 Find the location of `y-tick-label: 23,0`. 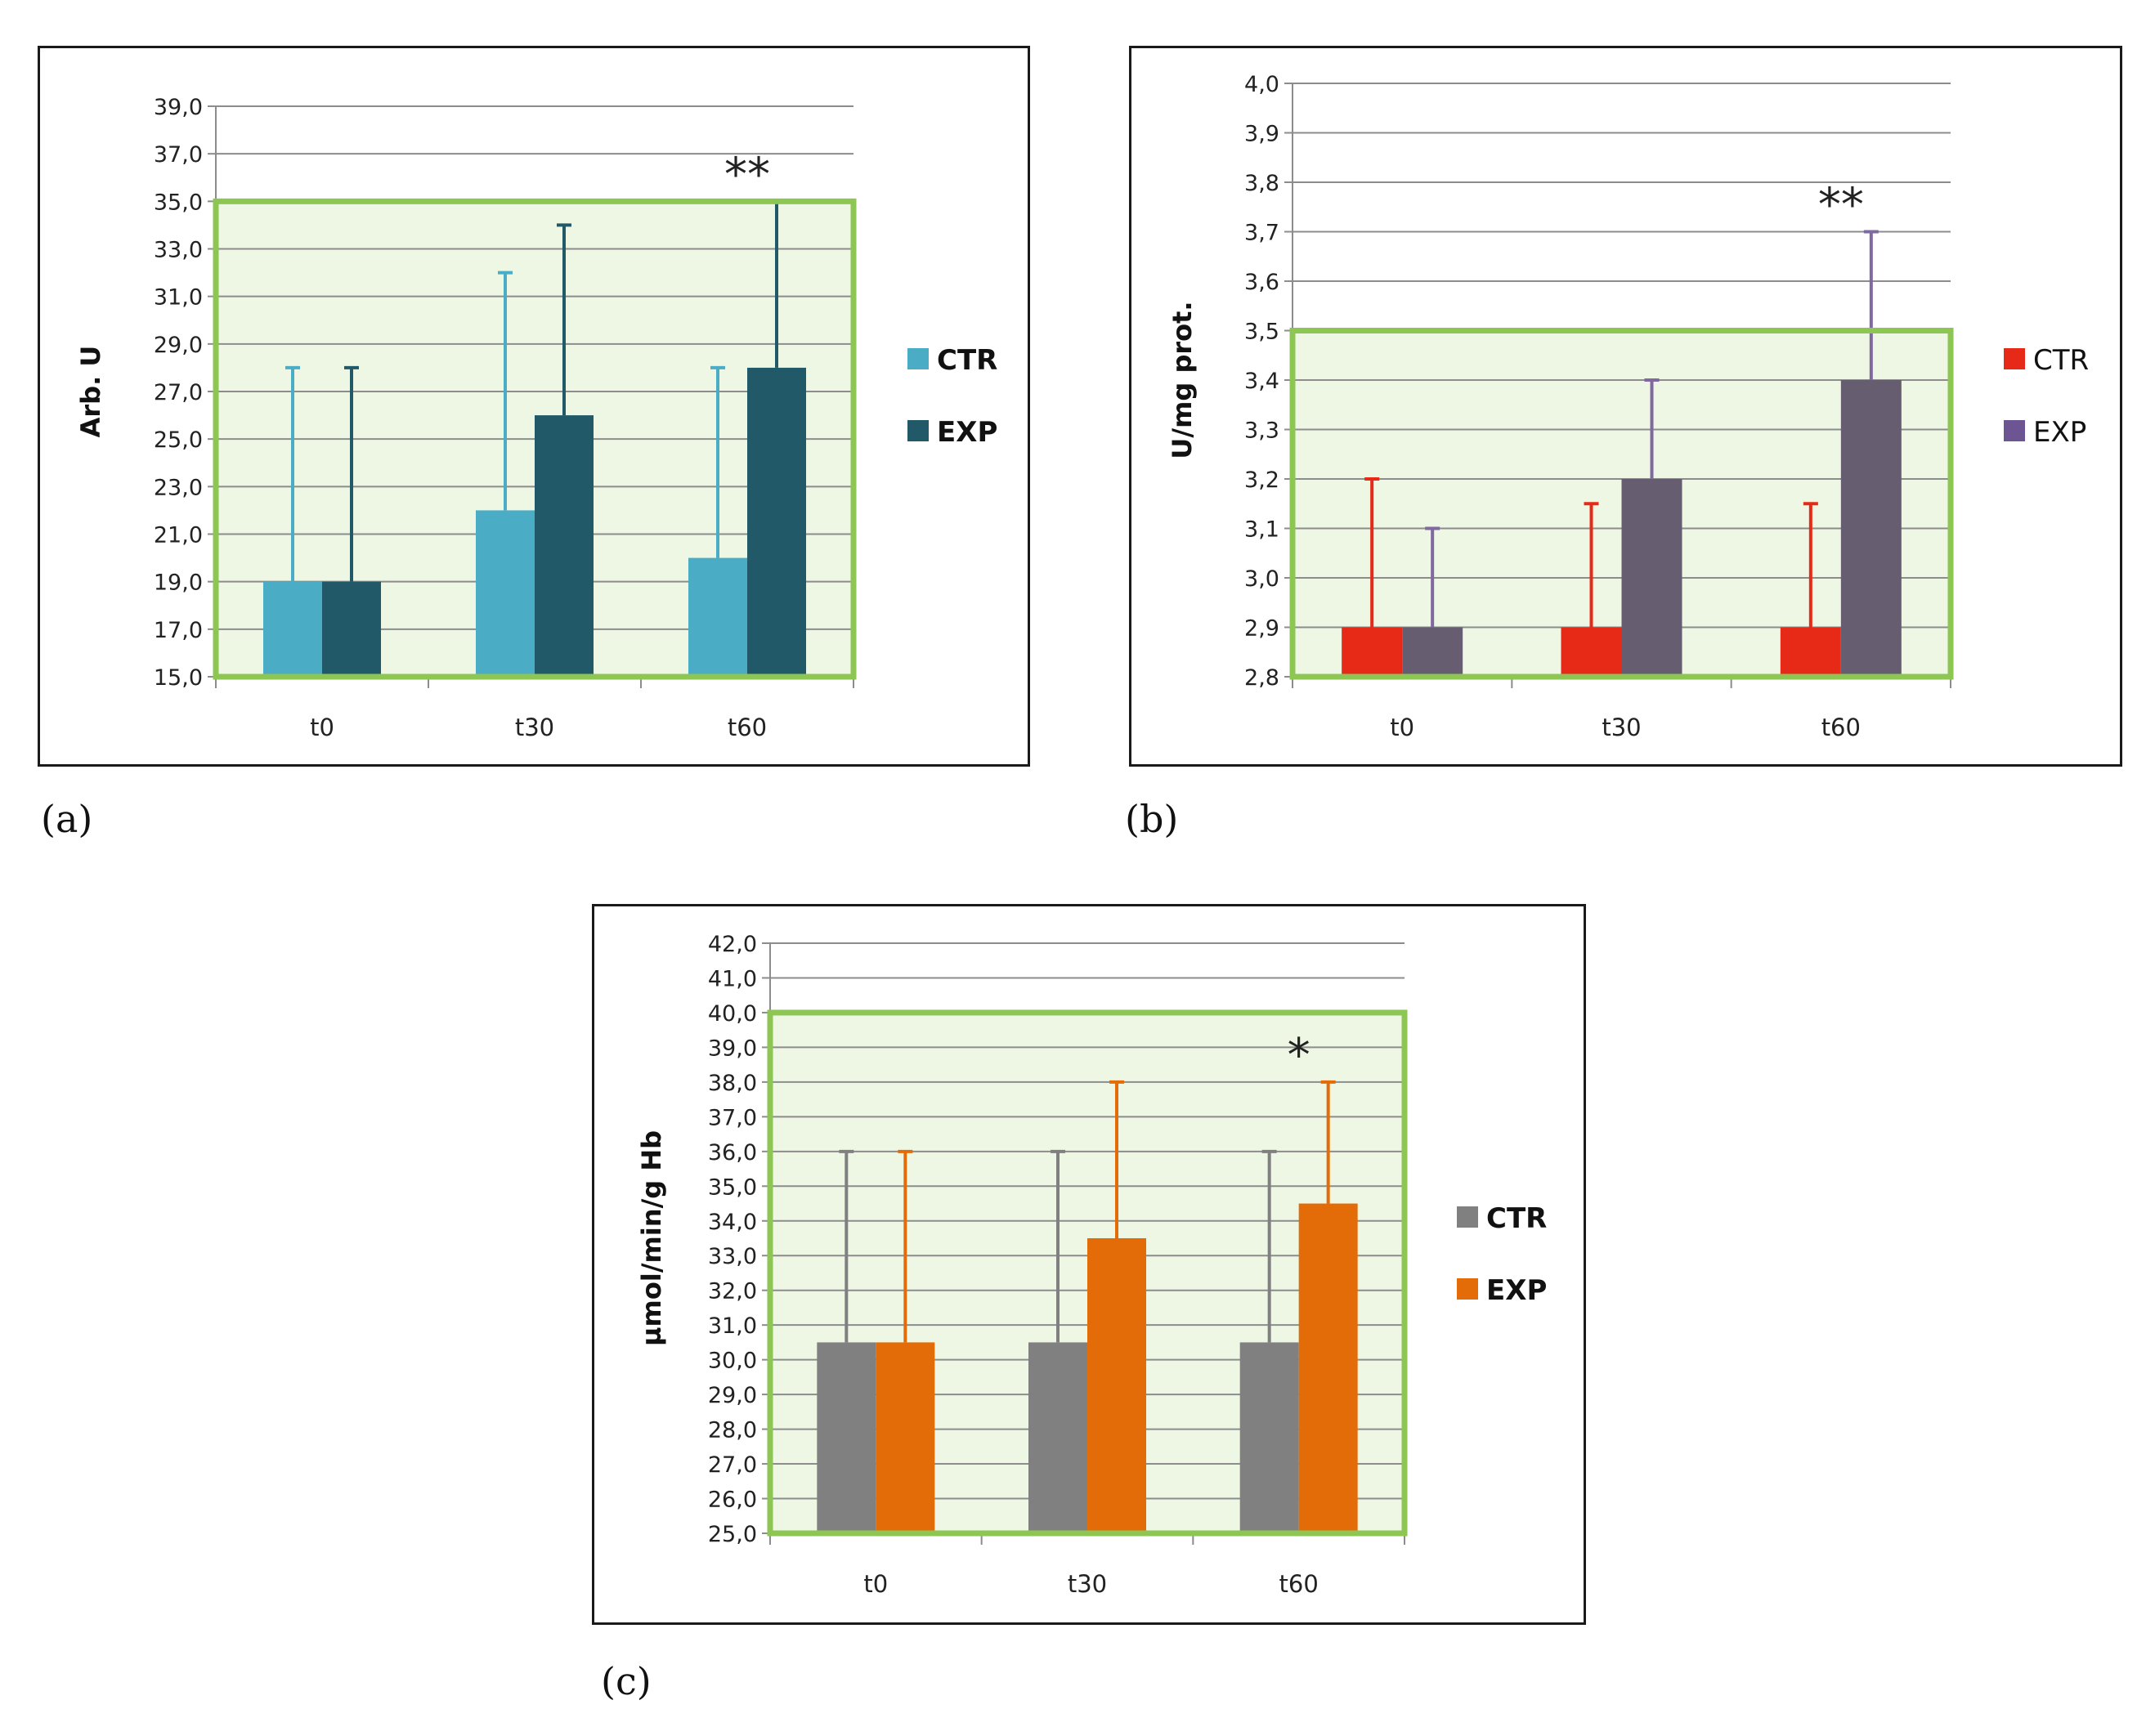

y-tick-label: 23,0 is located at coordinates (178, 487).